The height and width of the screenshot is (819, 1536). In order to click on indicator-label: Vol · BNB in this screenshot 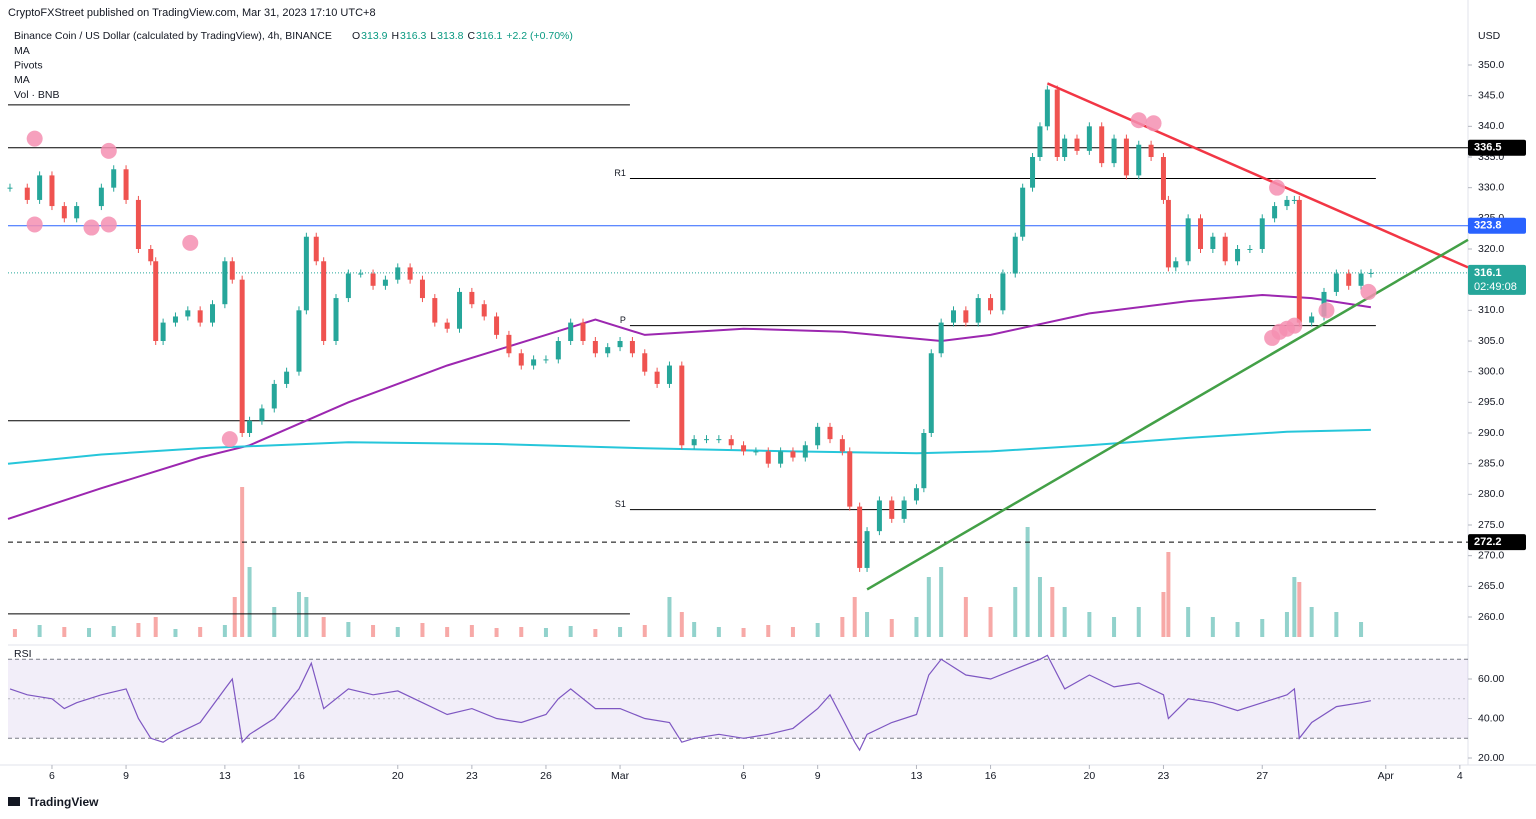, I will do `click(37, 95)`.